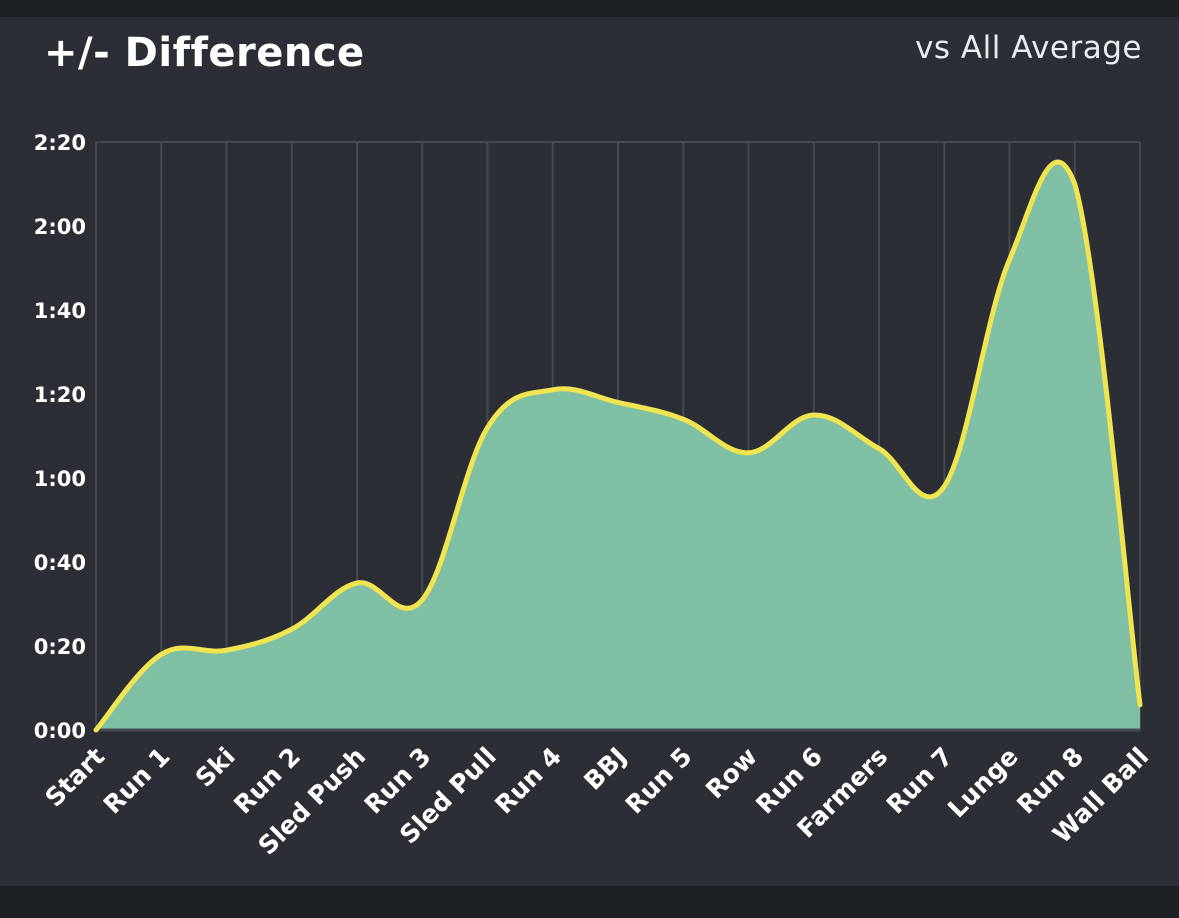 This screenshot has width=1179, height=918. What do you see at coordinates (1028, 48) in the screenshot?
I see `chart-subtitle: vs All Average` at bounding box center [1028, 48].